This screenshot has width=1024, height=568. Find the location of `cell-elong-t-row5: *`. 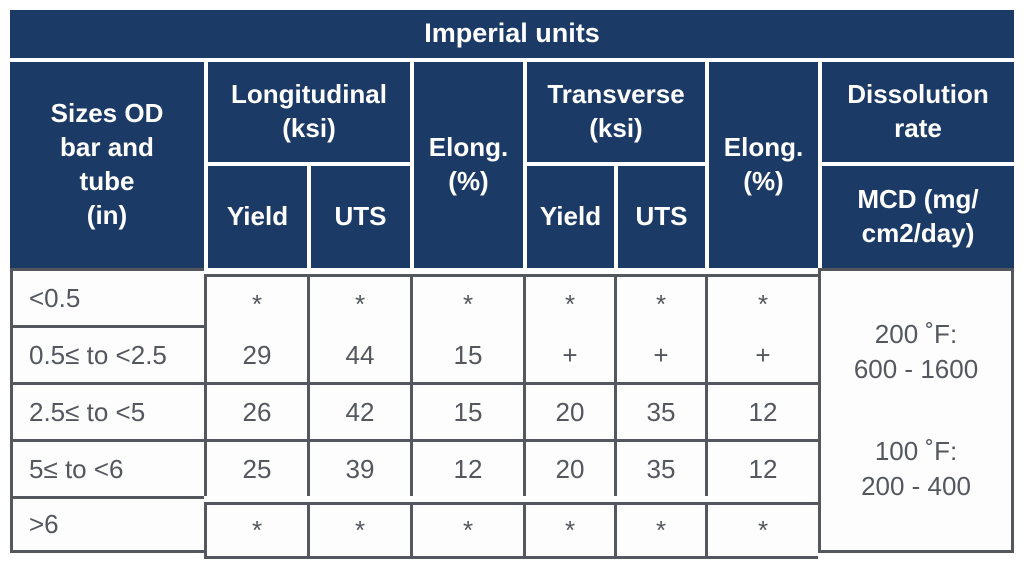

cell-elong-t-row5: * is located at coordinates (761, 530).